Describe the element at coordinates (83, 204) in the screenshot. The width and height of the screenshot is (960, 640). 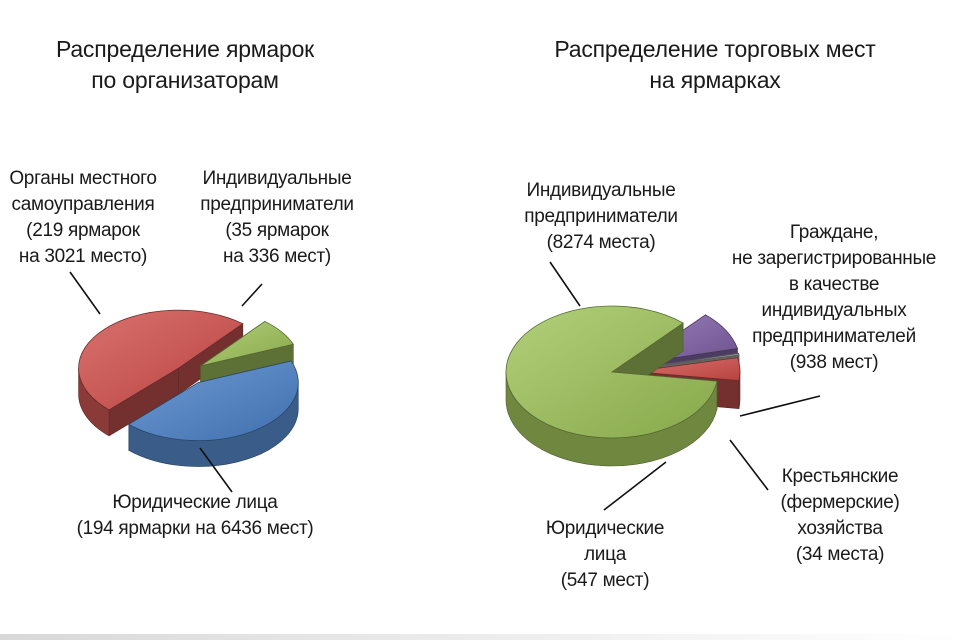
I see `label-line: самоуправления` at that location.